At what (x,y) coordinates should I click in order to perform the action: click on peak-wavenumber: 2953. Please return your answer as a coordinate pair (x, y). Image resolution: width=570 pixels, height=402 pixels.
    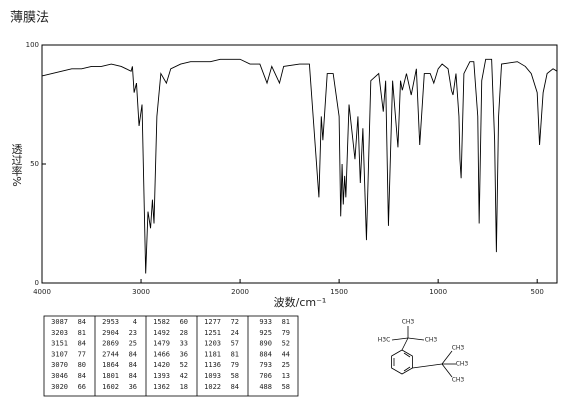
    Looking at the image, I should click on (110, 322).